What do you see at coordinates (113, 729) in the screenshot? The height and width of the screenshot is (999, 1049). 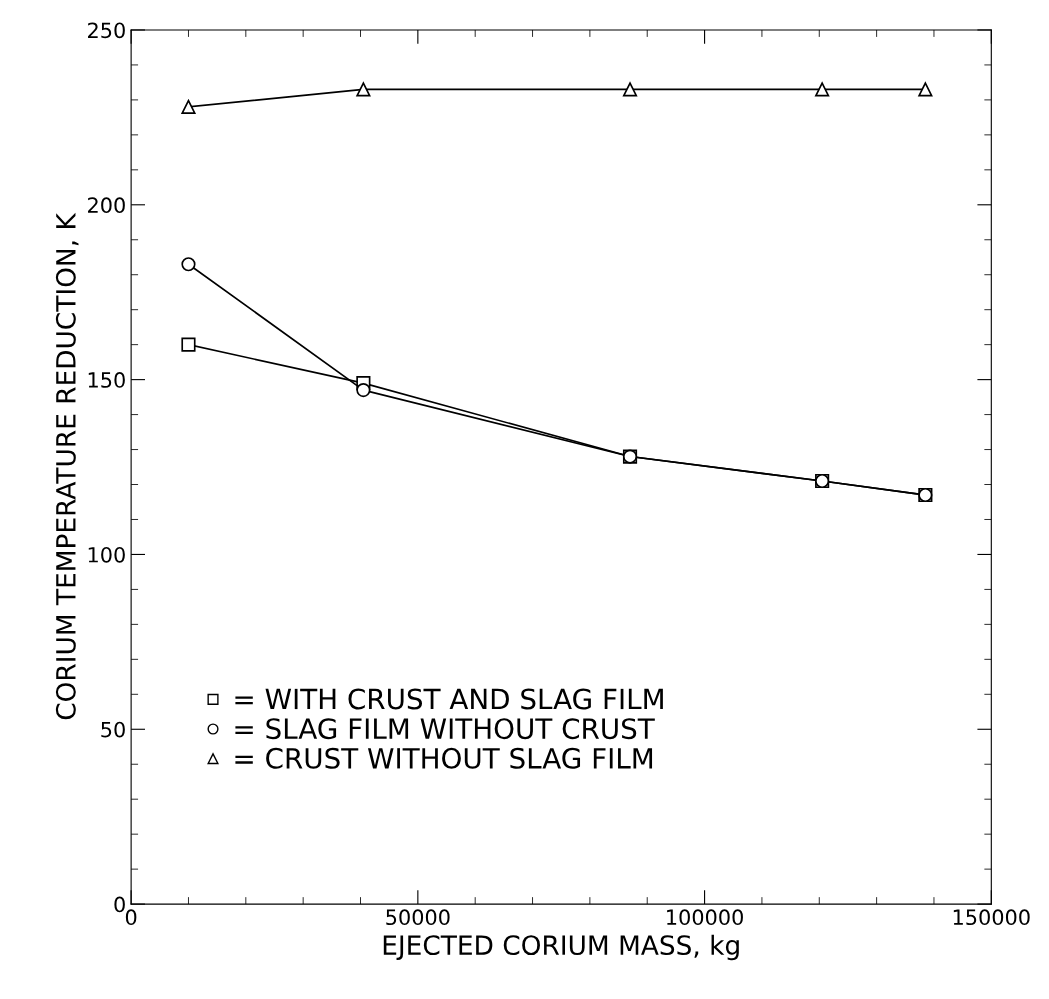 I see `y-tick-label: 50` at bounding box center [113, 729].